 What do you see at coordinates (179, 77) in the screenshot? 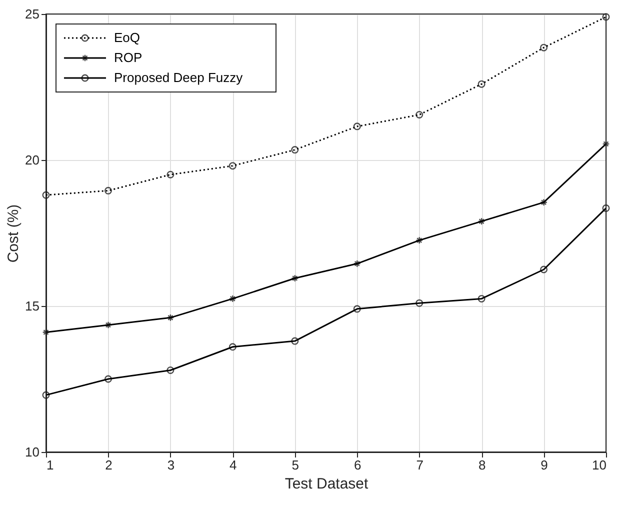
I see `legend-label: Proposed Deep Fuzzy` at bounding box center [179, 77].